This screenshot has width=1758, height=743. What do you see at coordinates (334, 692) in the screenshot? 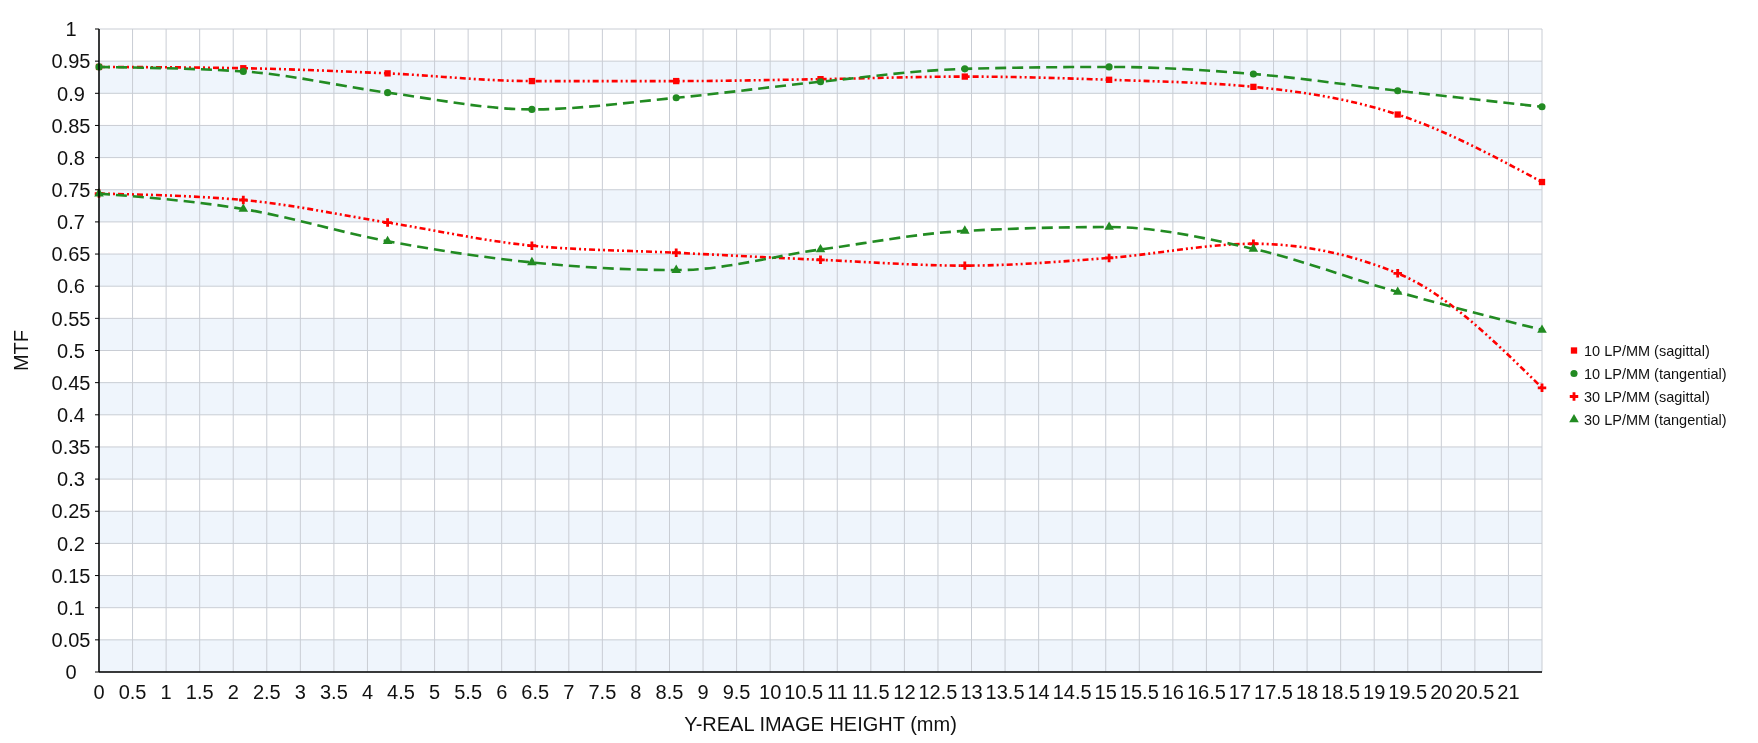
I see `x-tick-label: 3.5` at bounding box center [334, 692].